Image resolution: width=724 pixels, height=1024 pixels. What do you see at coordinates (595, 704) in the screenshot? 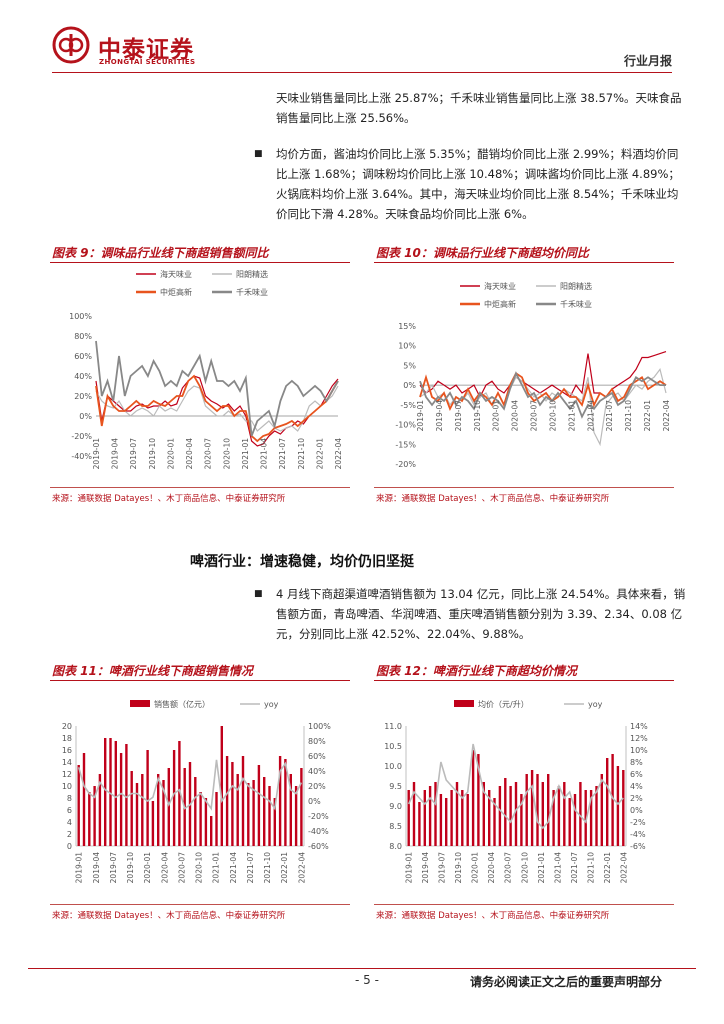
I see `fig12-legend-label: yoy` at bounding box center [595, 704].